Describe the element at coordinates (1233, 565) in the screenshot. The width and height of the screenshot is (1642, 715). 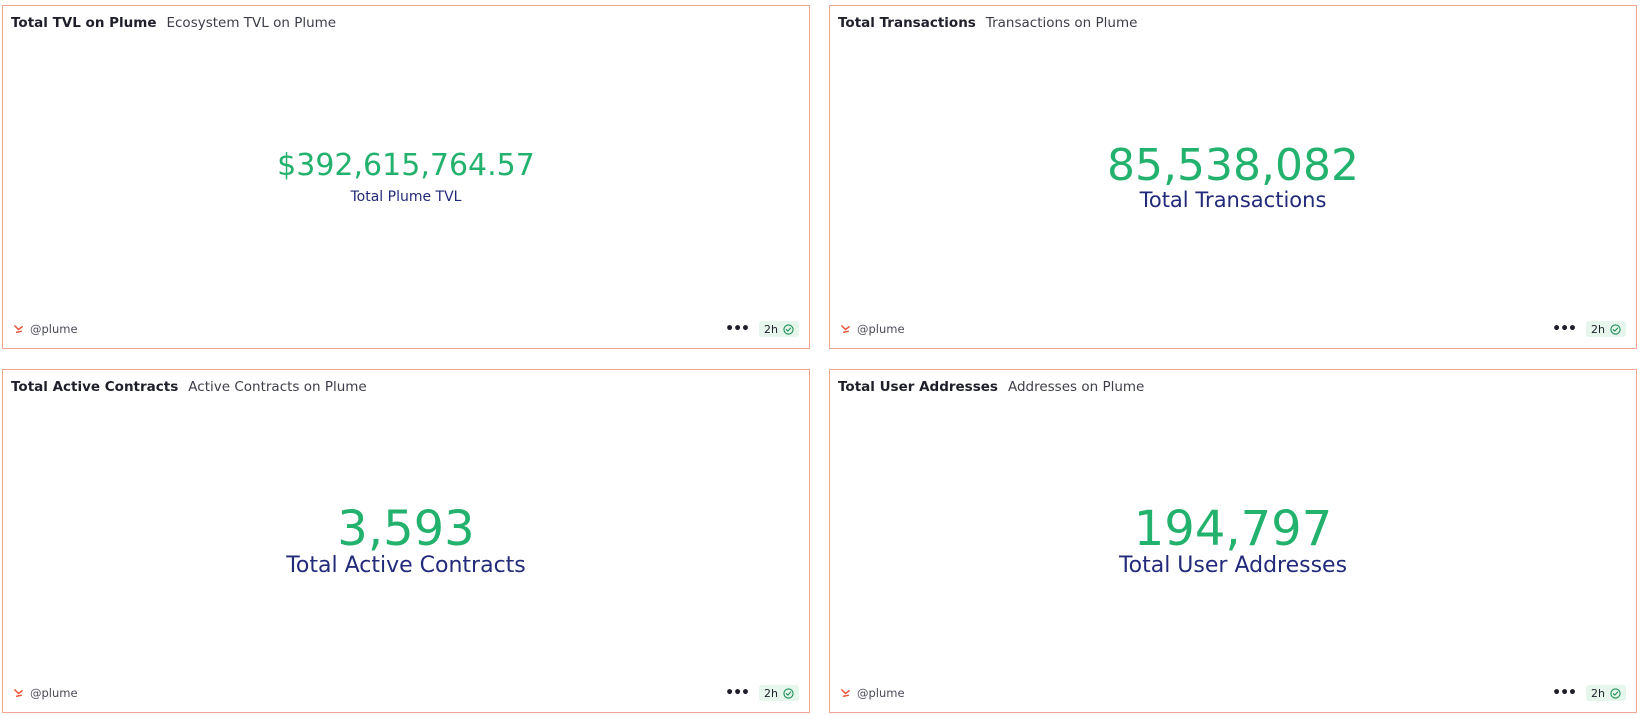
I see `counter-label: Total User Addresses` at that location.